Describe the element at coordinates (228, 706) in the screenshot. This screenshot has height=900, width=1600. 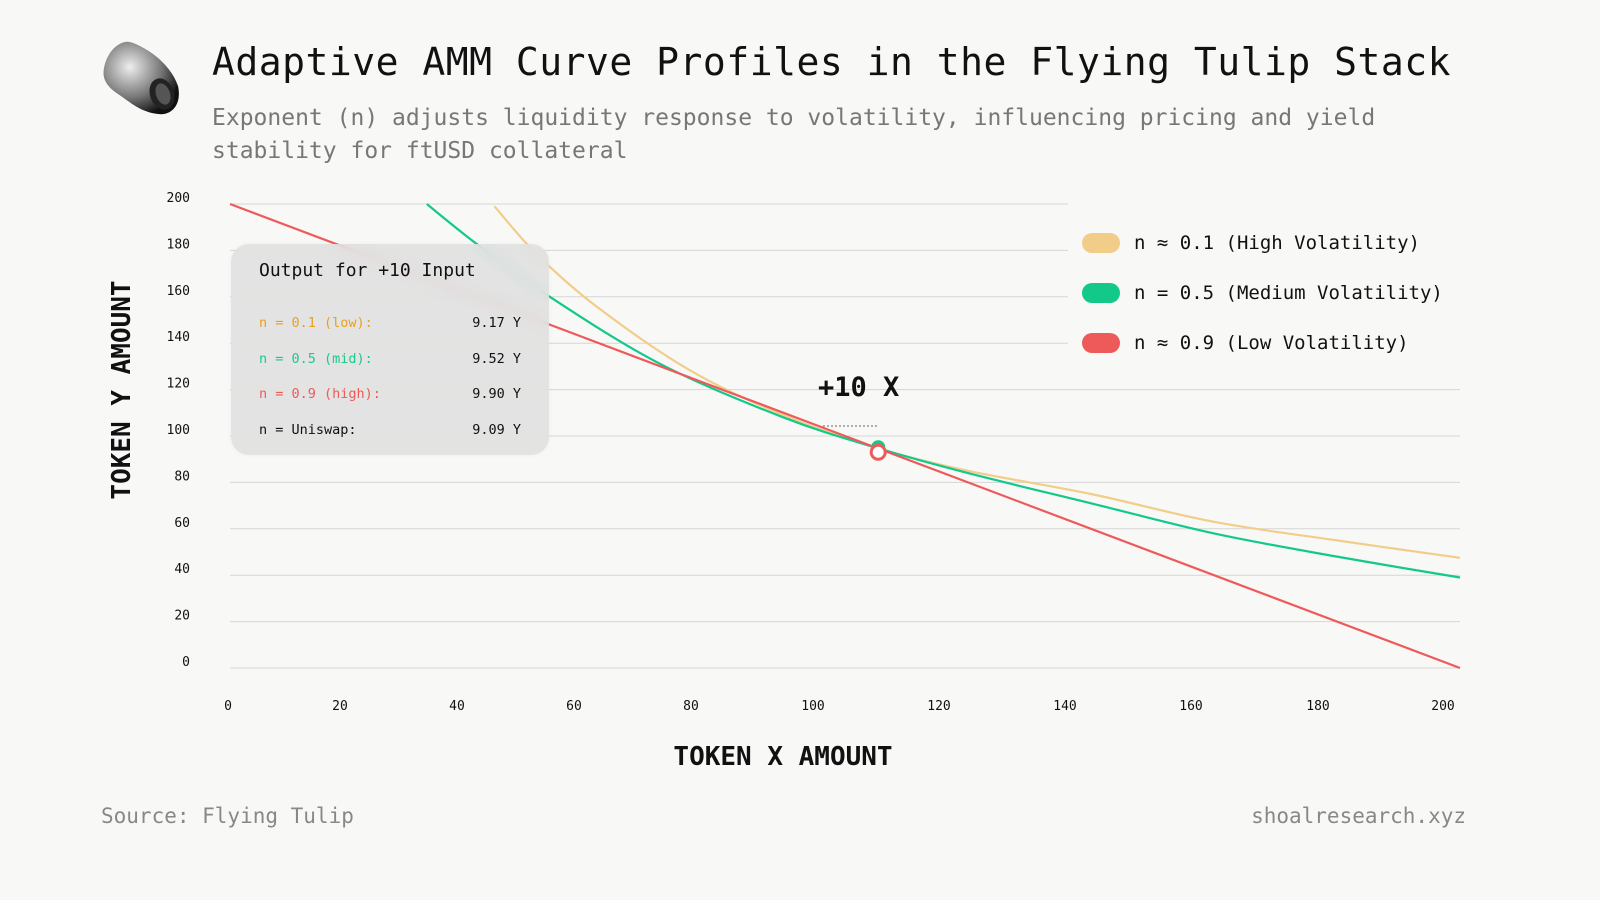
I see `x-tick-label: 0` at that location.